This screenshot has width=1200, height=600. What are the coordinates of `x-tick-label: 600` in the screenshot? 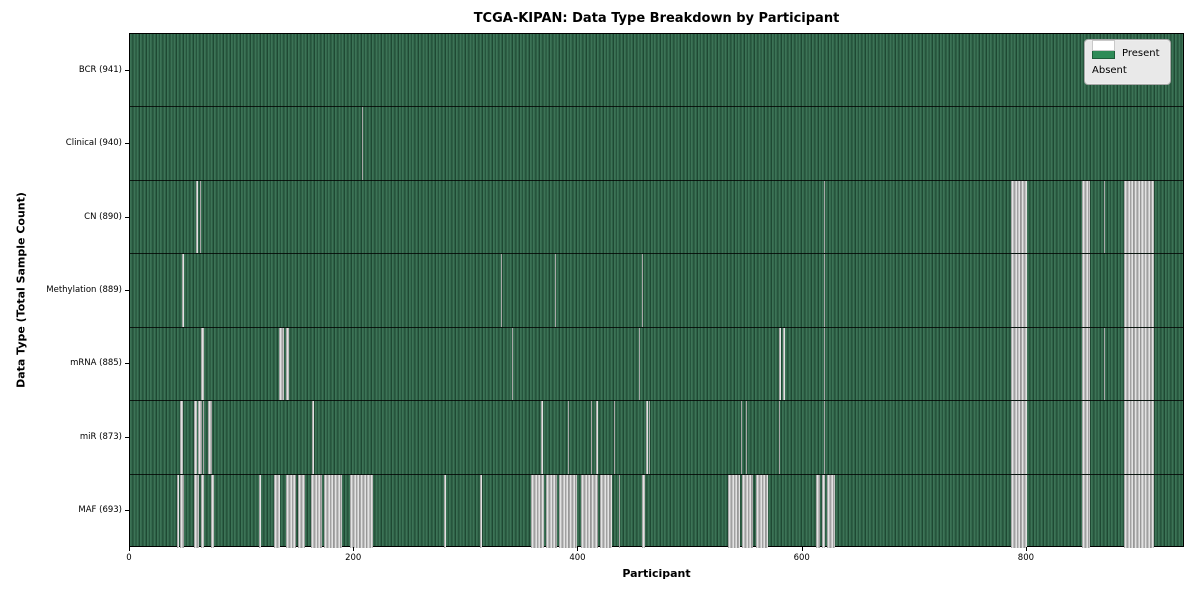 It's located at (801, 558).